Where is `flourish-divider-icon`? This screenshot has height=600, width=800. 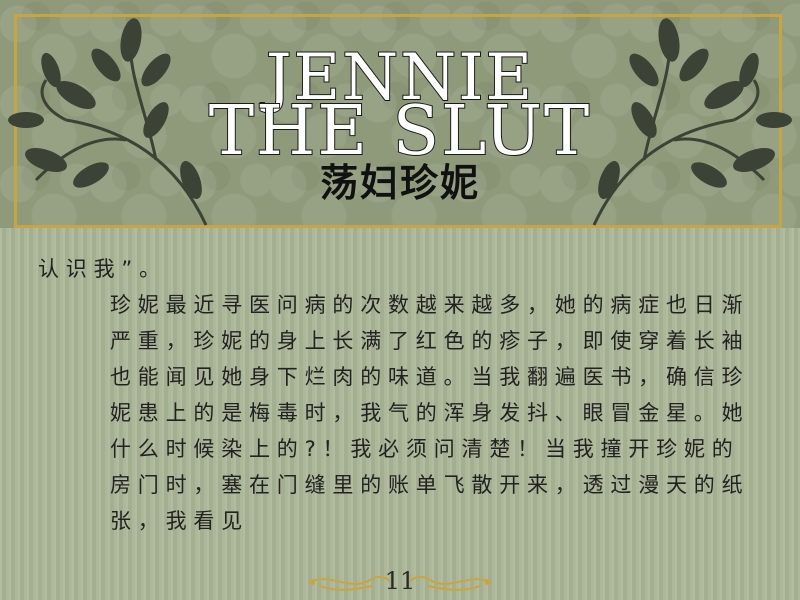 flourish-divider-icon is located at coordinates (400, 583).